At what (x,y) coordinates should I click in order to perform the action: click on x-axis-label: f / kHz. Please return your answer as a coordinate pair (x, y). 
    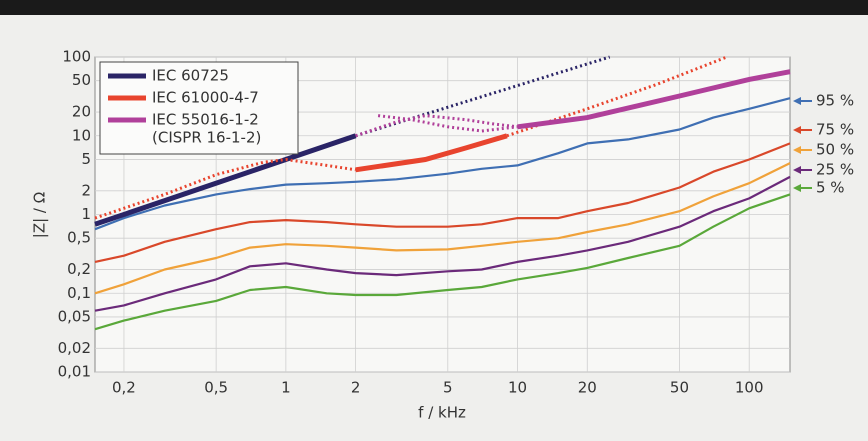
    Looking at the image, I should click on (442, 413).